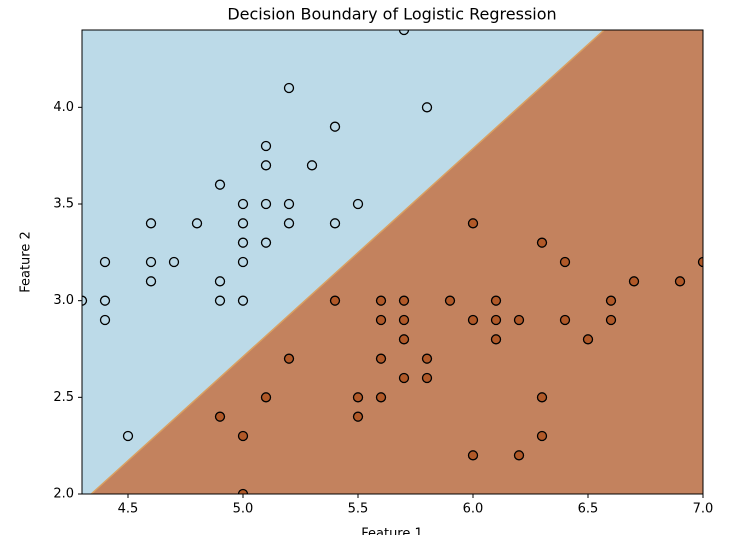 This screenshot has height=535, width=732. Describe the element at coordinates (391, 14) in the screenshot. I see `chart-title: Decision Boundary of Logistic Regression` at that location.